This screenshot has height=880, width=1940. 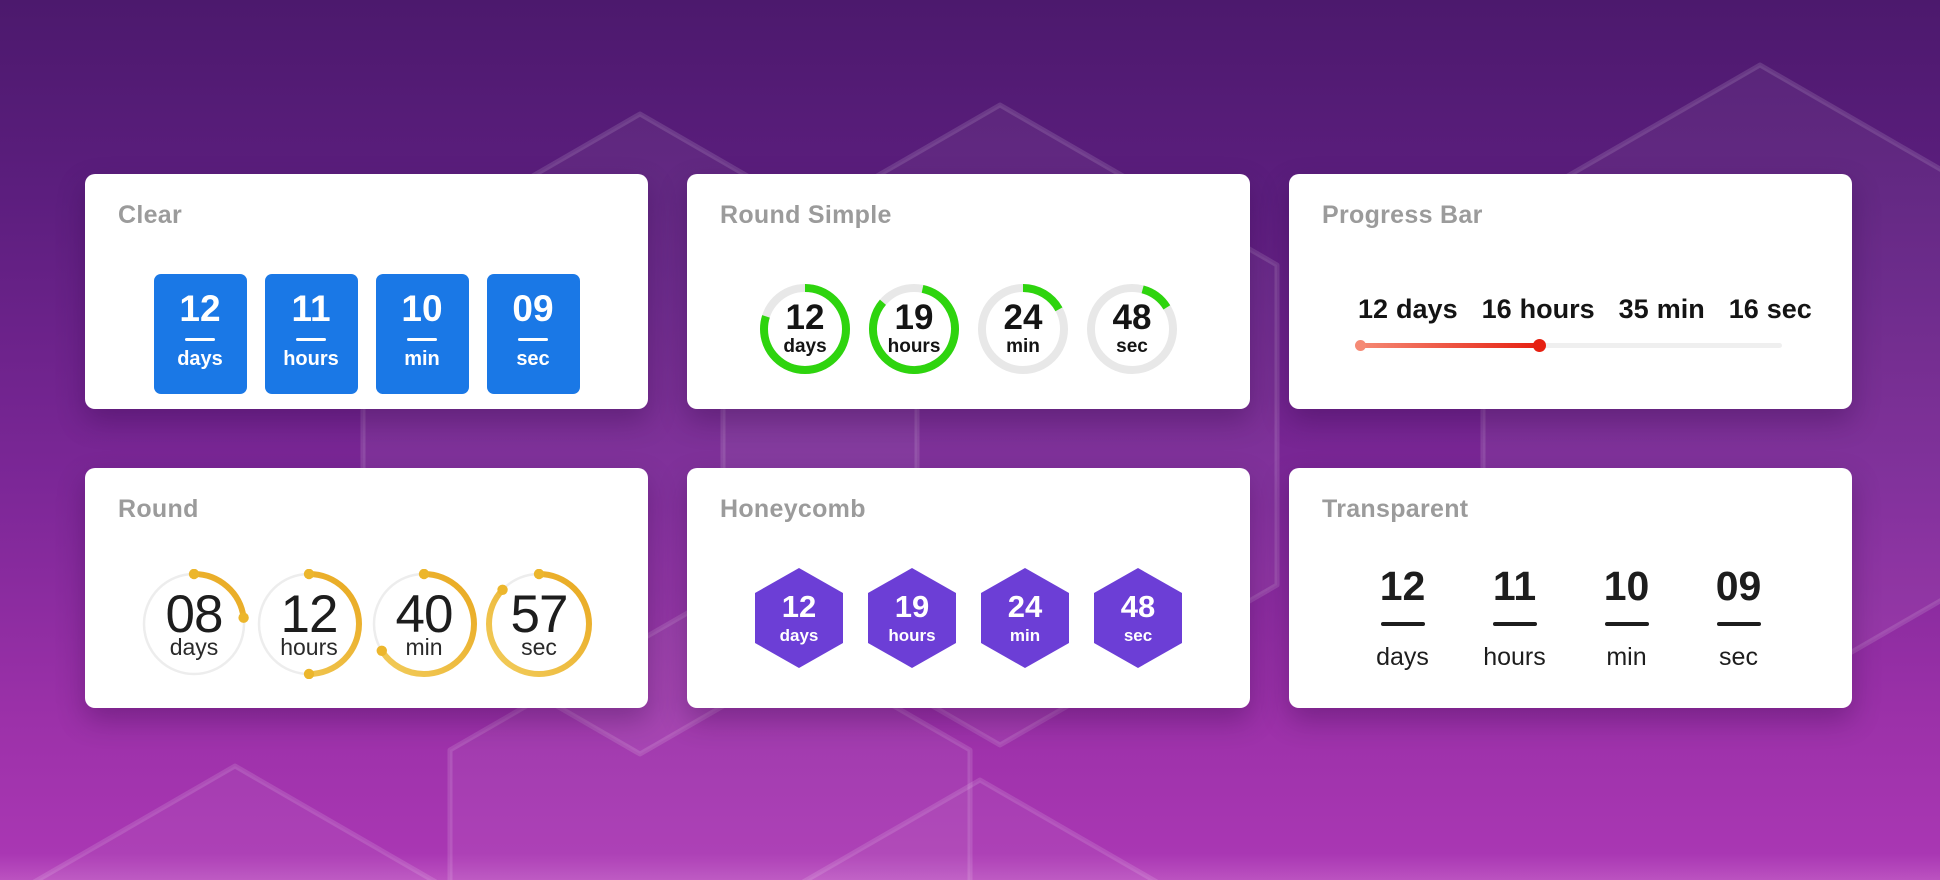 I want to click on countdown-plain-unit: 12 days, so click(x=1403, y=617).